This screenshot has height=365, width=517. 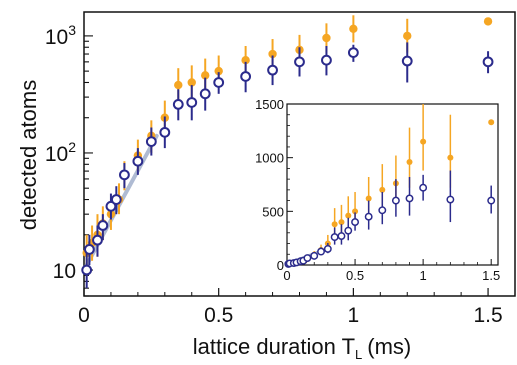 I want to click on inset-y-tick-label: 0, so click(x=280, y=265).